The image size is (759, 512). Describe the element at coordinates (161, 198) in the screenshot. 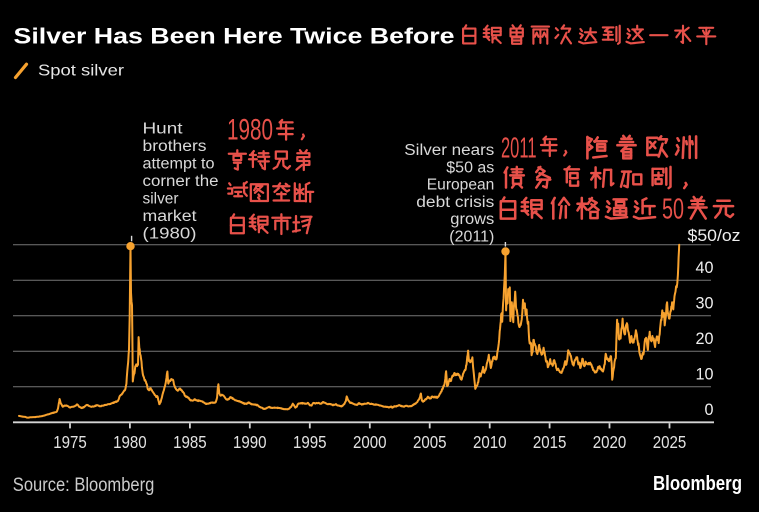

I see `svg-text: silver` at that location.